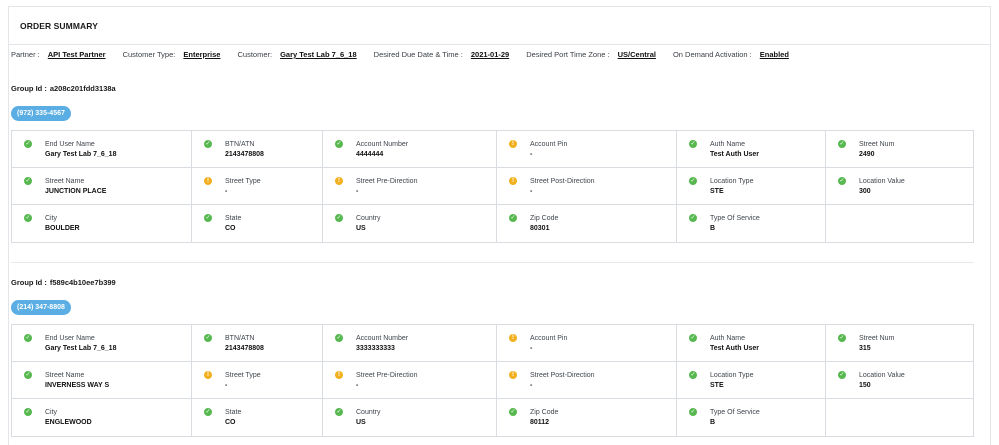 Image resolution: width=999 pixels, height=445 pixels. I want to click on field-label: Street Num, so click(877, 144).